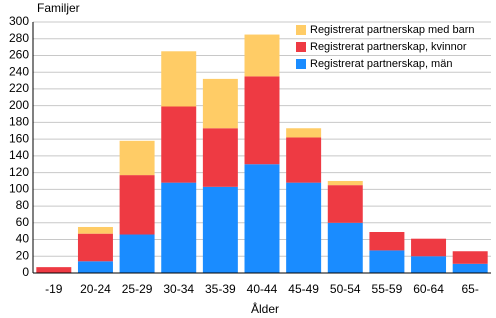 This screenshot has width=496, height=318. I want to click on legend-label: Registrerat partnerskap, kvinnor, so click(388, 47).